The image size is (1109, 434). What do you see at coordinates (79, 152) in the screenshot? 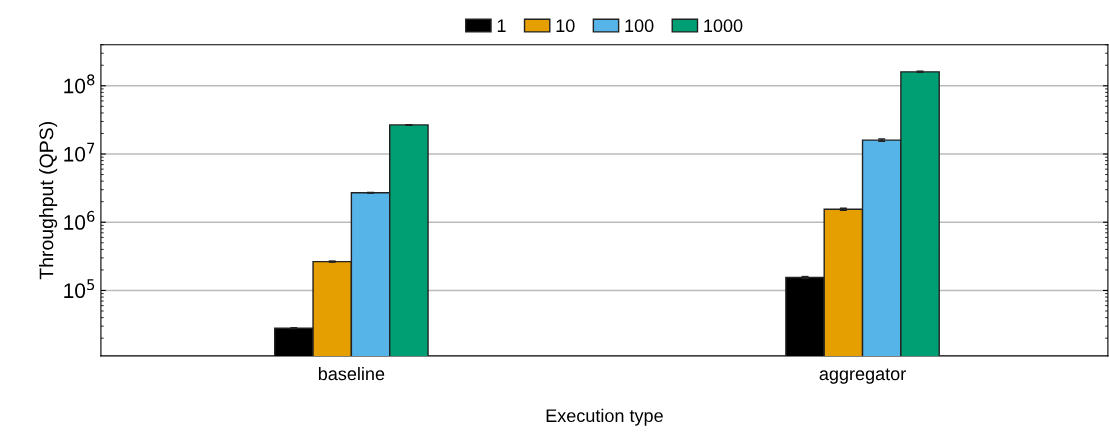
I see `y-tick-label: 10$^{7}$` at bounding box center [79, 152].